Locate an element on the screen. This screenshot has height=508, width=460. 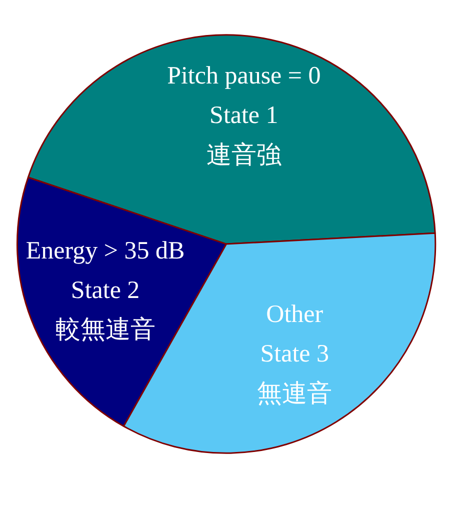
slice-label: Energy > 35 dB State 2 較無連音 is located at coordinates (105, 290).